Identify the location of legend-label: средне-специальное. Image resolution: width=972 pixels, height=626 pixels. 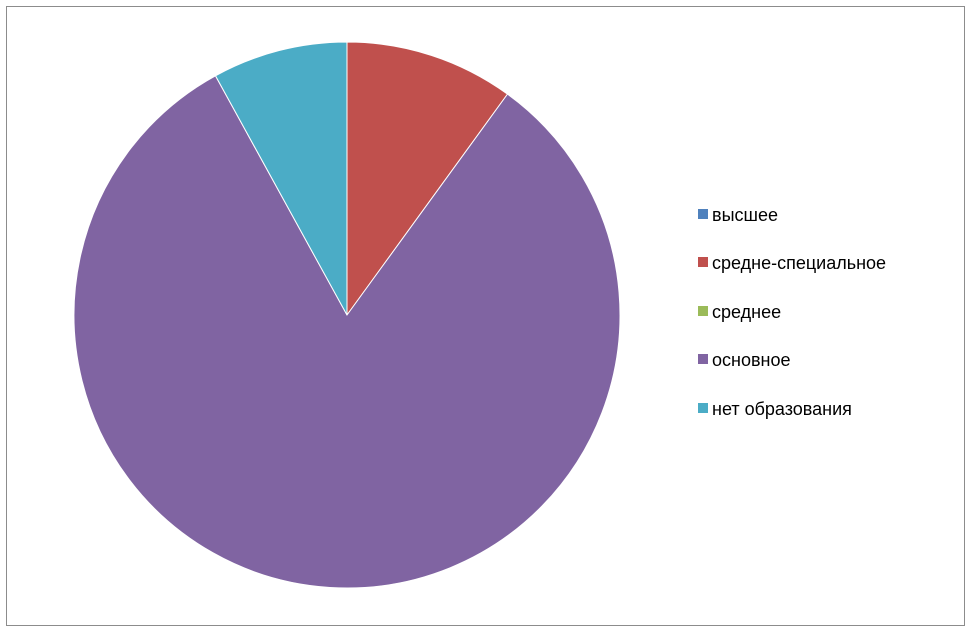
(799, 263).